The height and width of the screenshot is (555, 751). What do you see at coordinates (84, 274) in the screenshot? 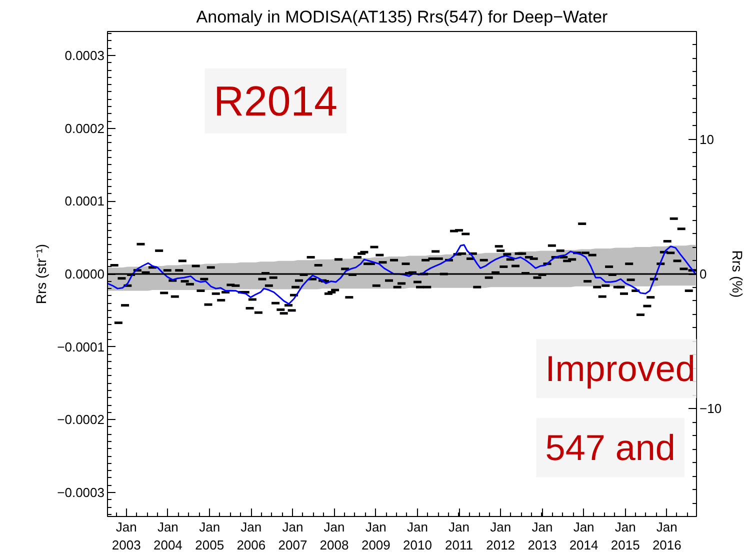
I see `y-tick-label: 0.0000` at bounding box center [84, 274].